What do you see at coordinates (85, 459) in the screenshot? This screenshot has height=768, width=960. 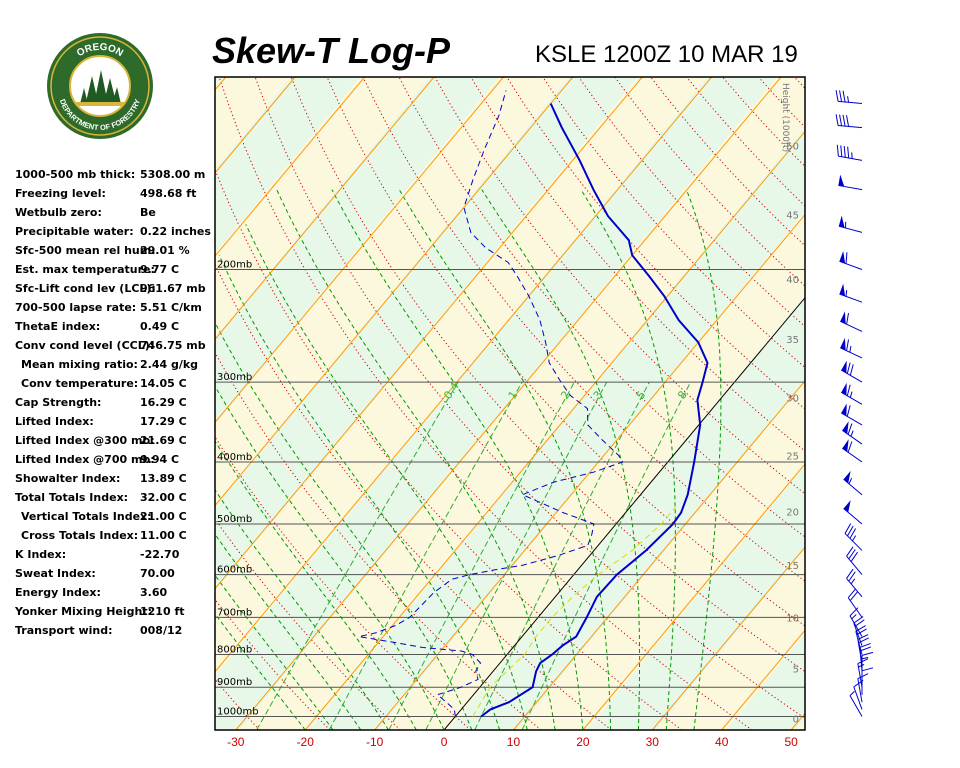 I see `index-label: Lifted Index @700 mb:` at bounding box center [85, 459].